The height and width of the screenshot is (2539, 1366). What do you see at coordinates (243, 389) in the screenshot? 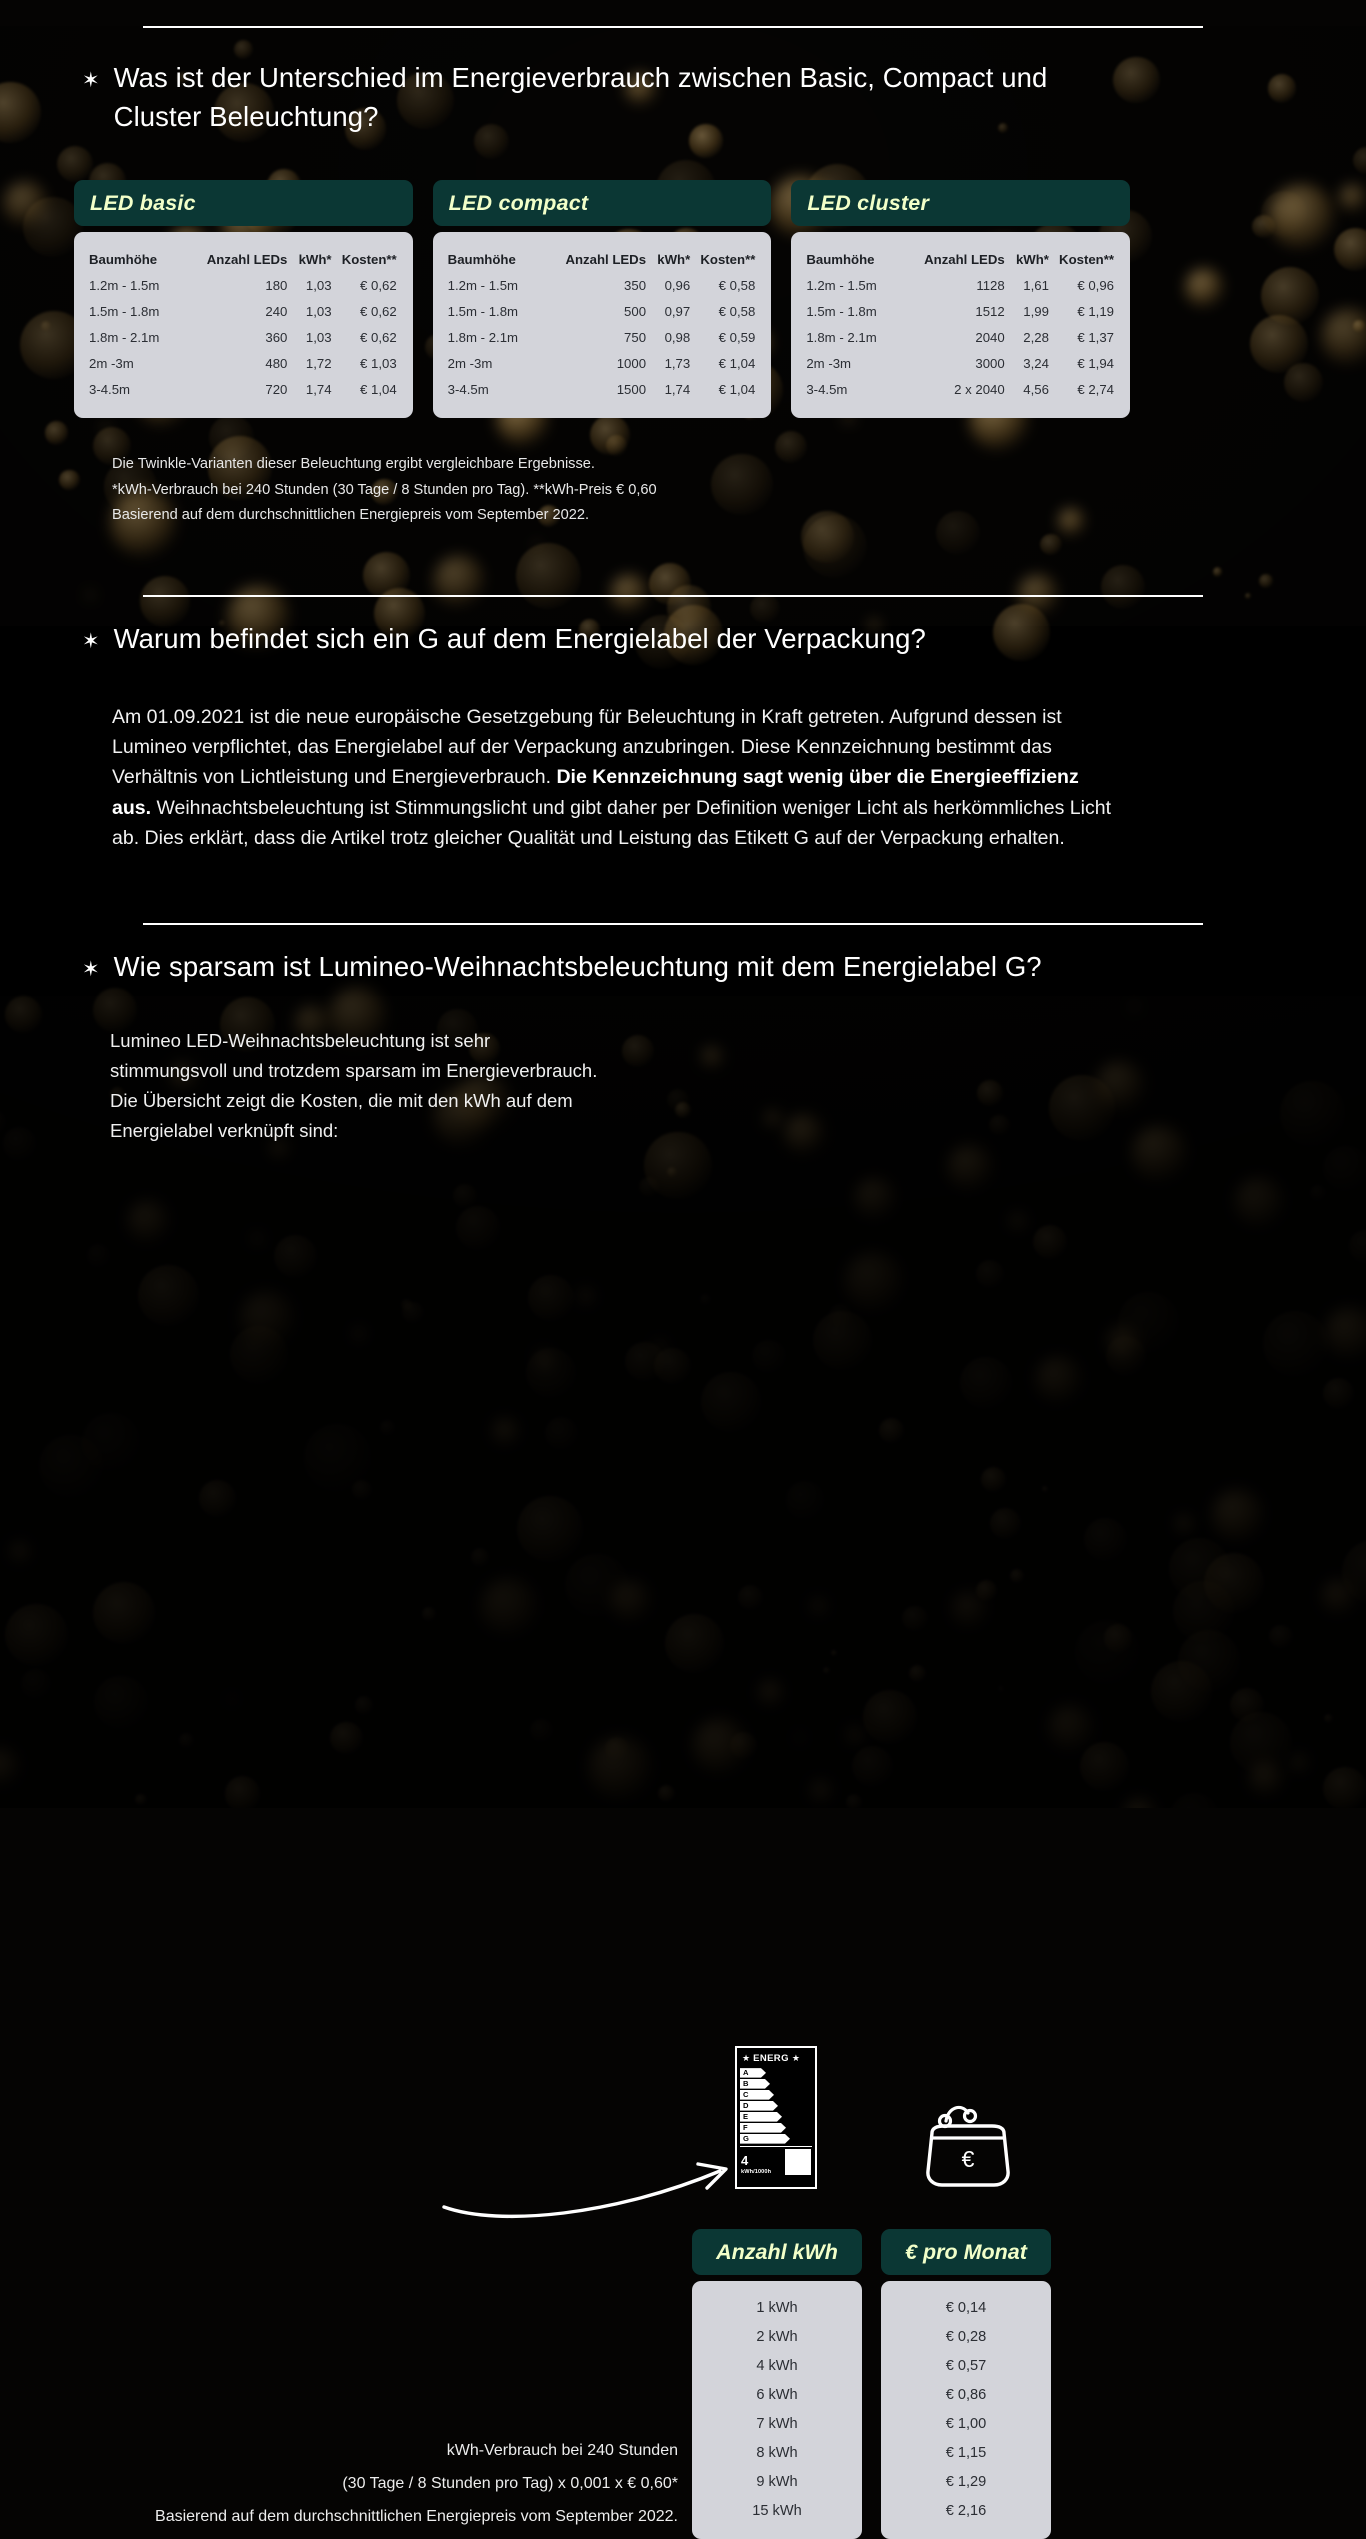
I see `table-row: 3-4.5m 720 1,74 € 1,04` at bounding box center [243, 389].